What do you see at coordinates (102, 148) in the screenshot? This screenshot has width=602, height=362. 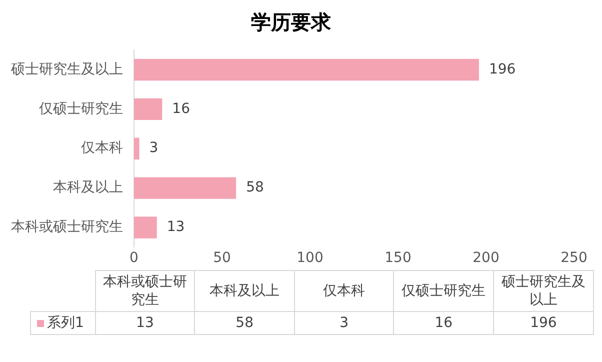 I see `y-tick-label: 仅本科` at bounding box center [102, 148].